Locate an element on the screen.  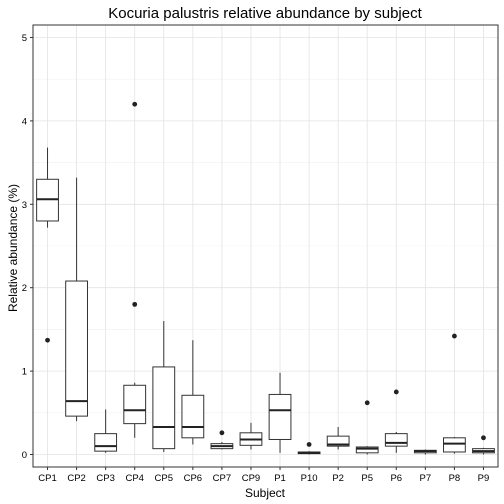
x-tick-label: P8 is located at coordinates (455, 478).